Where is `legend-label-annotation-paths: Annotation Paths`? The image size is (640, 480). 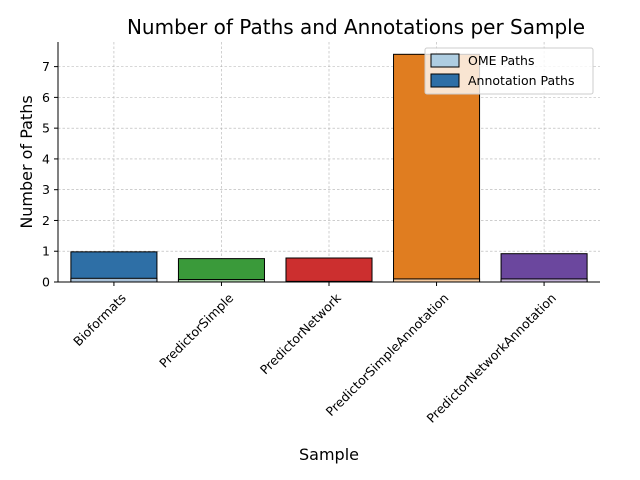 legend-label-annotation-paths: Annotation Paths is located at coordinates (521, 80).